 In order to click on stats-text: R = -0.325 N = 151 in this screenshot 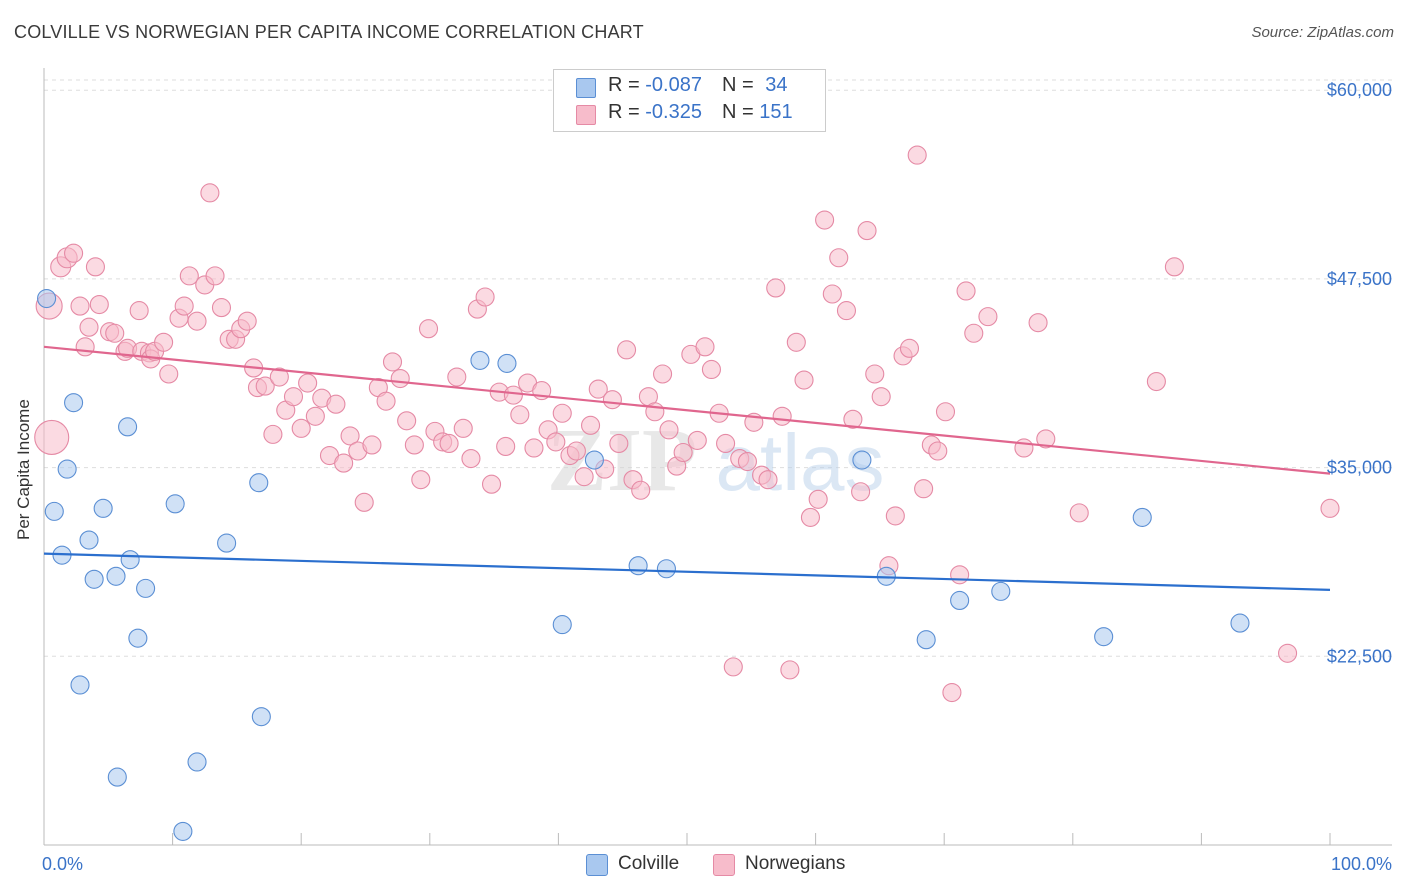, I will do `click(700, 112)`.